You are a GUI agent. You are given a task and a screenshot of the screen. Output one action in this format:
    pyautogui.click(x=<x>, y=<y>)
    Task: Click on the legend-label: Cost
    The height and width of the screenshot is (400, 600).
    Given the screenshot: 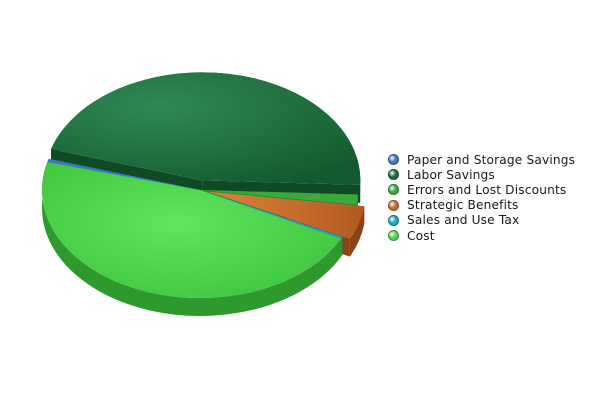 What is the action you would take?
    pyautogui.click(x=421, y=235)
    